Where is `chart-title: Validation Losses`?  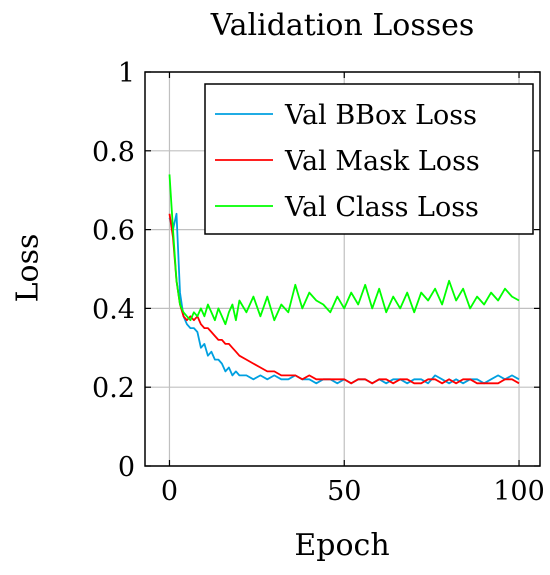
chart-title: Validation Losses is located at coordinates (342, 25).